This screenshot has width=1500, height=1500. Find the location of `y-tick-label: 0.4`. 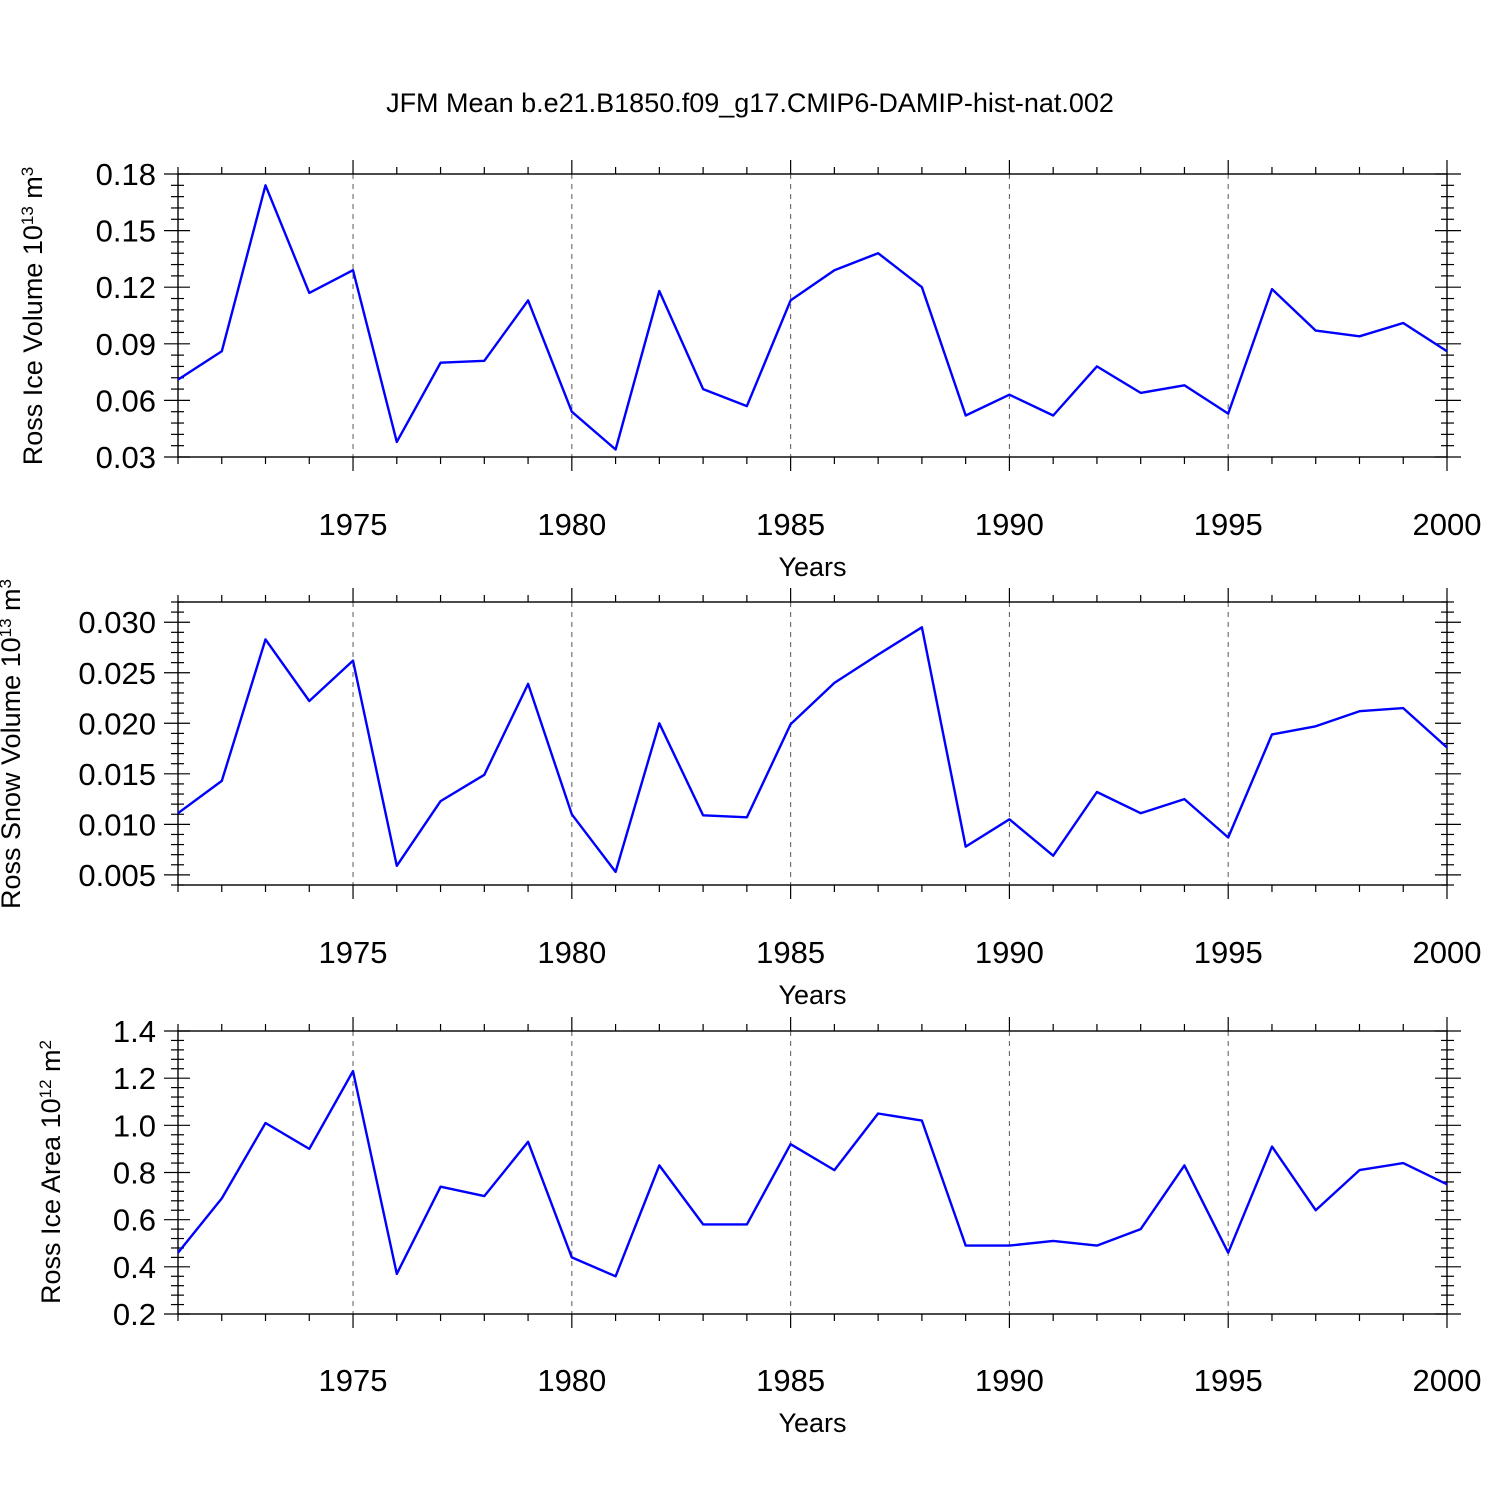

y-tick-label: 0.4 is located at coordinates (134, 1267).